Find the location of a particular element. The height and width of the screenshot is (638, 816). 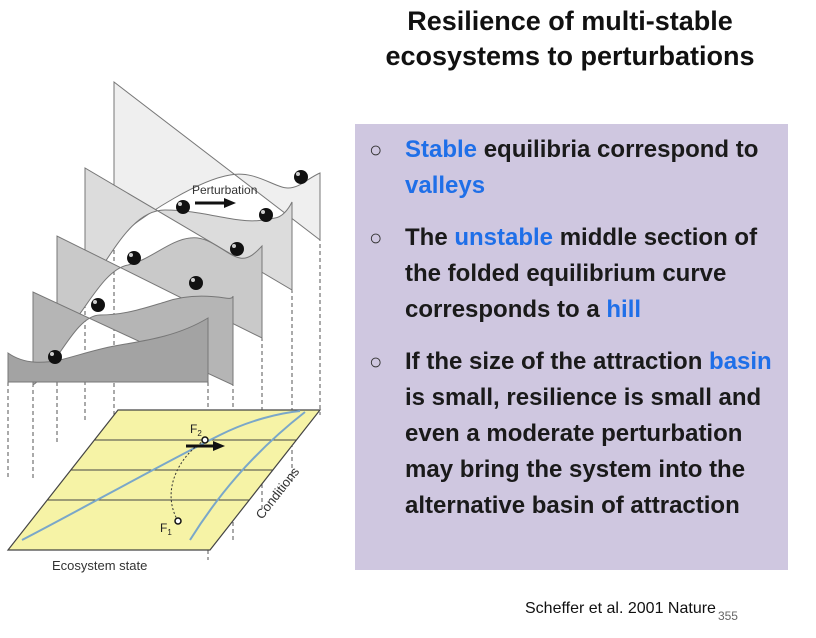

bullet-segment: equilibria correspond to is located at coordinates (618, 149).